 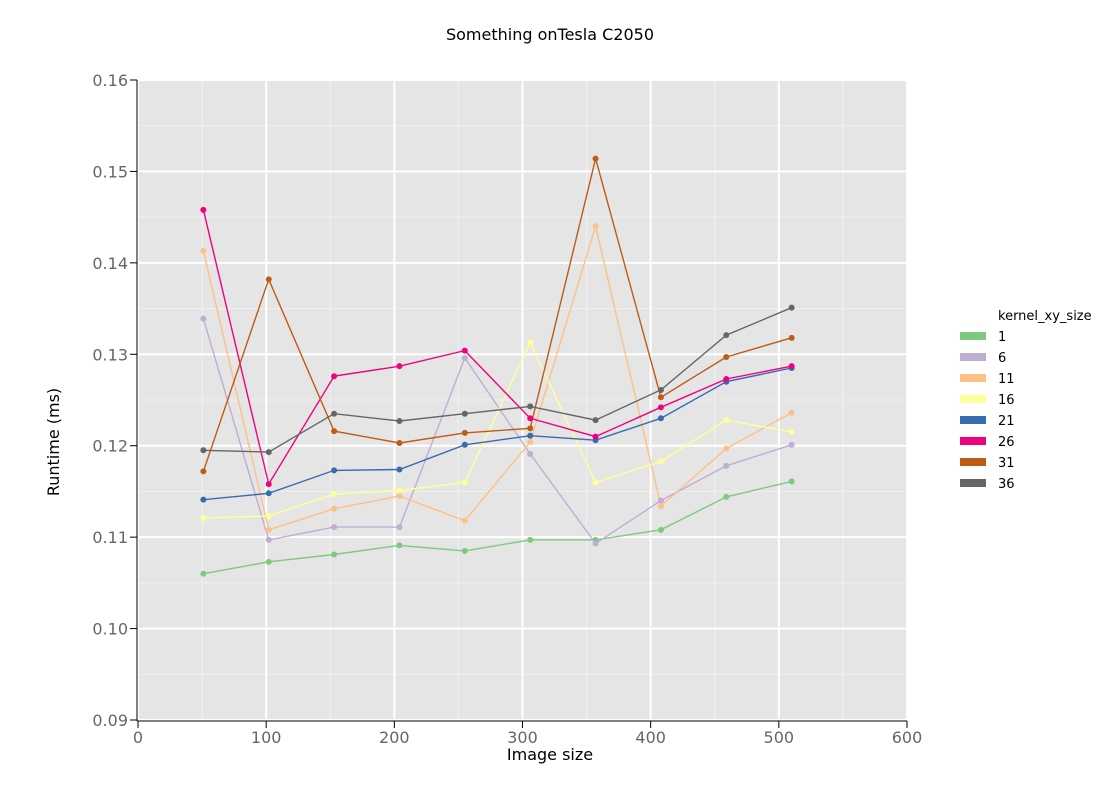 What do you see at coordinates (1045, 316) in the screenshot?
I see `legend-title: kernel_xy_size` at bounding box center [1045, 316].